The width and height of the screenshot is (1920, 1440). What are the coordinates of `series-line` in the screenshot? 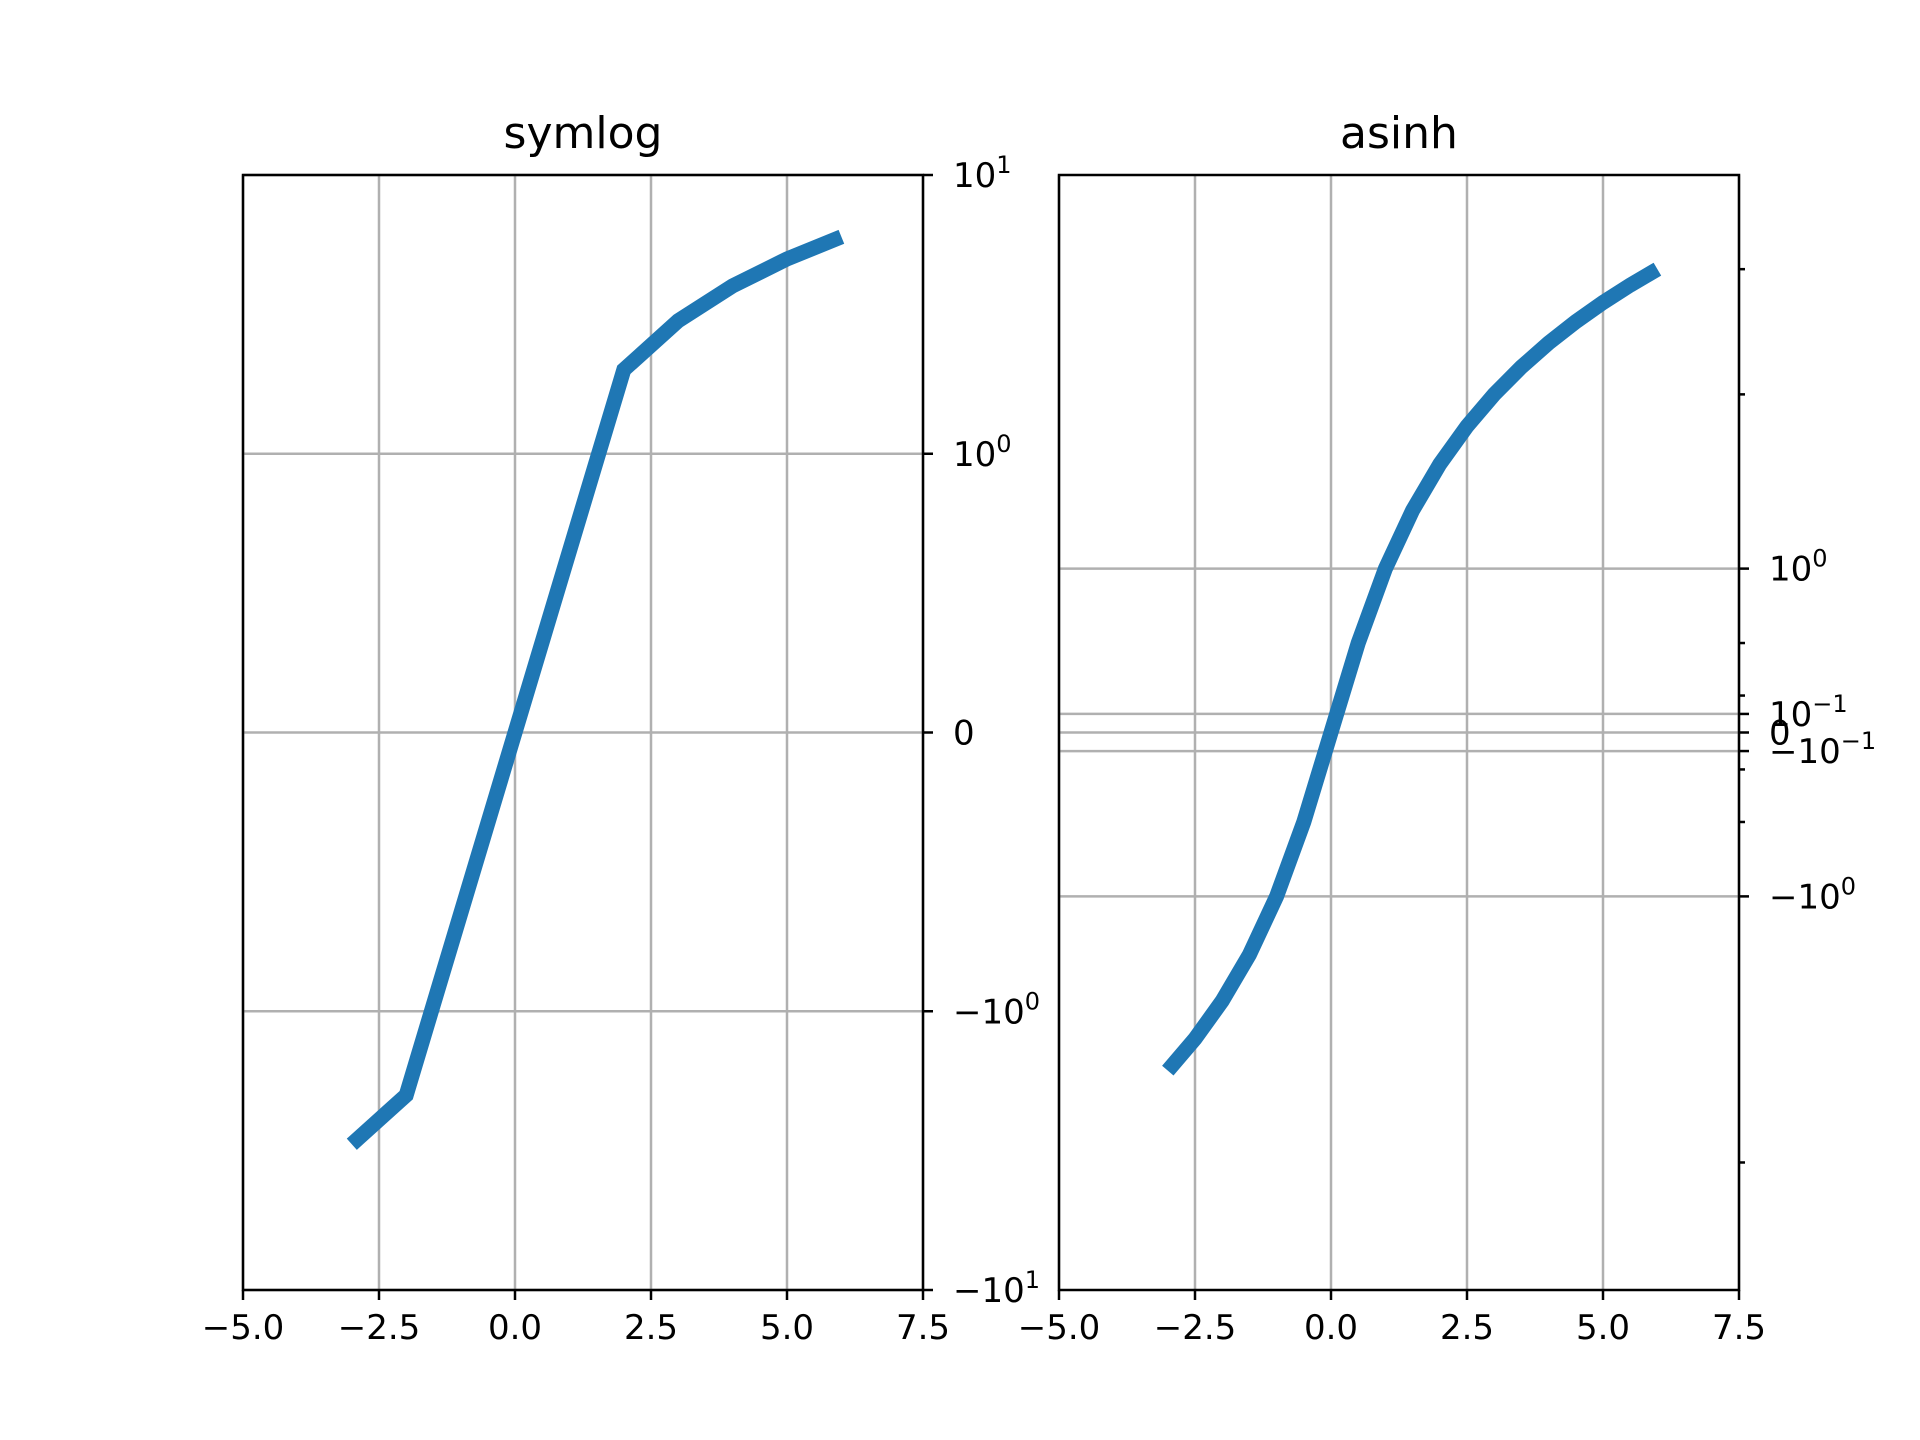 It's located at (1412, 669).